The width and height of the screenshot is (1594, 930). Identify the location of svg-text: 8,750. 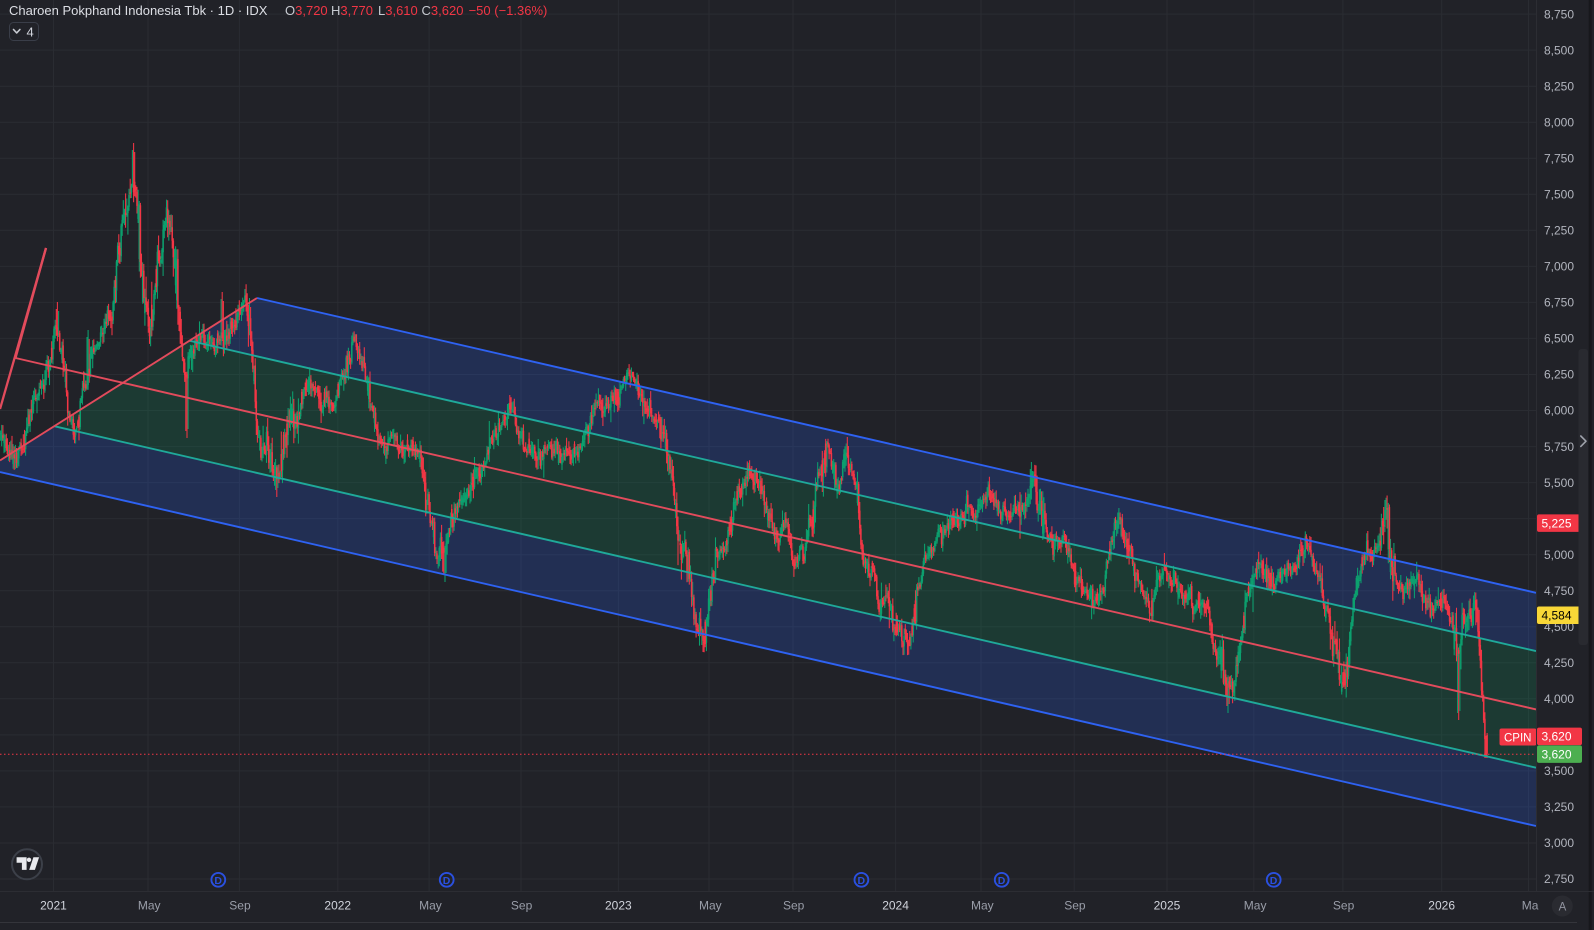
(1559, 14).